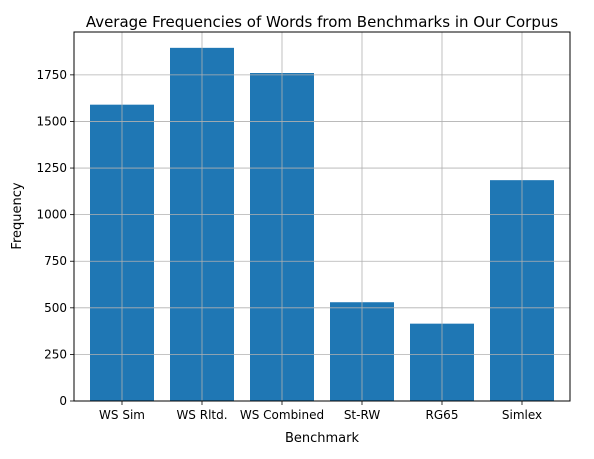  I want to click on x-tick-label: WS Rltd., so click(201, 415).